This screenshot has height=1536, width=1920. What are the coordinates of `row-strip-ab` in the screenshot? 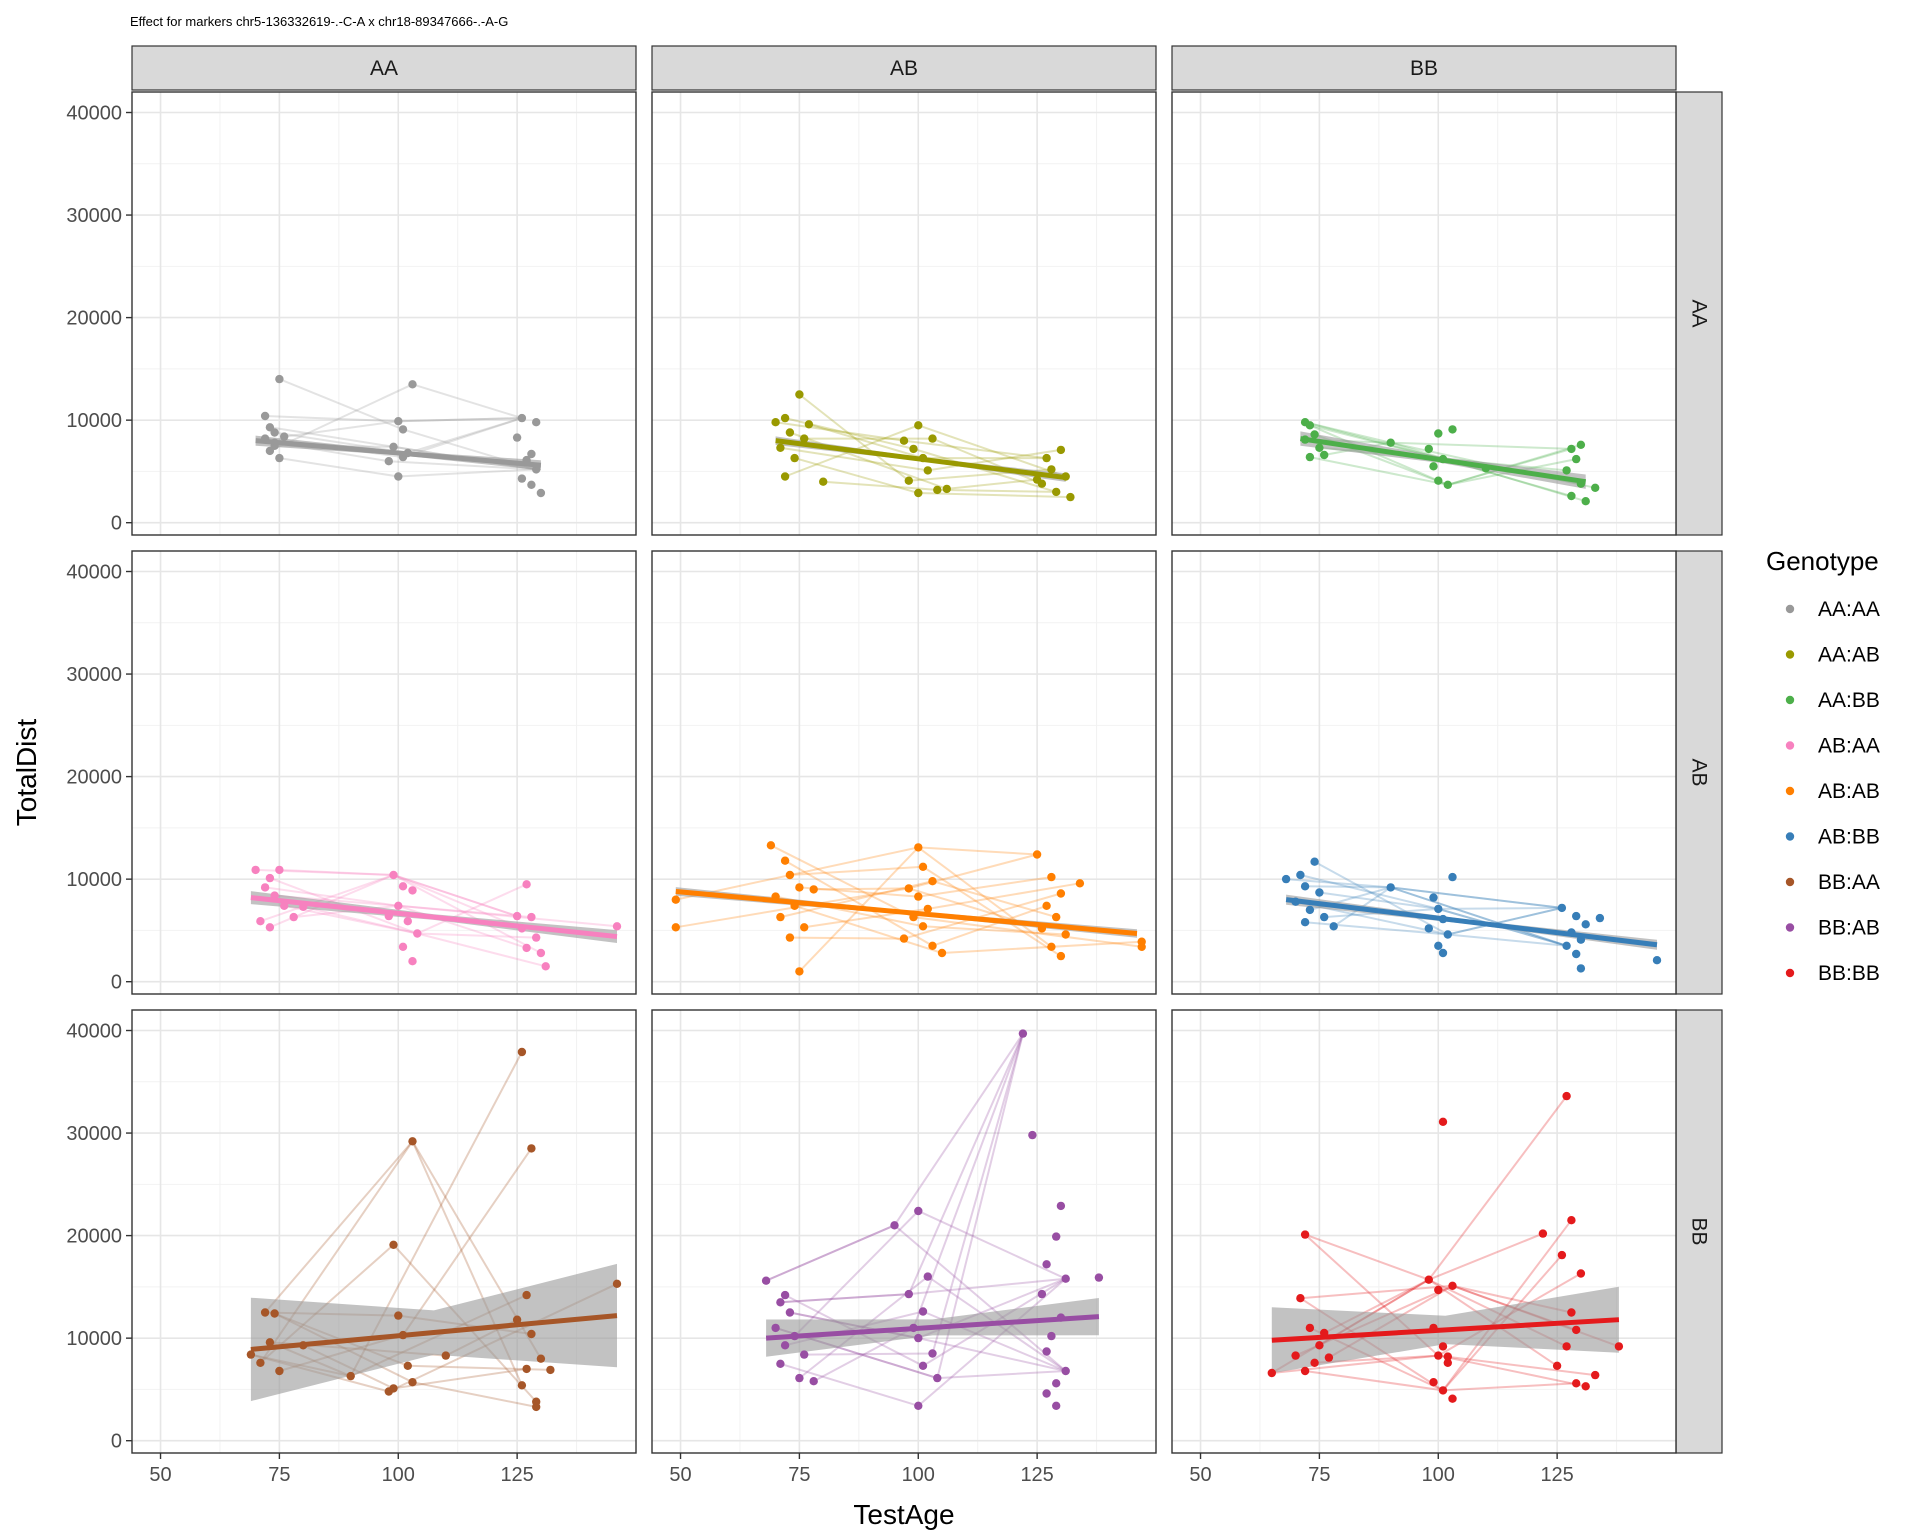 It's located at (1699, 772).